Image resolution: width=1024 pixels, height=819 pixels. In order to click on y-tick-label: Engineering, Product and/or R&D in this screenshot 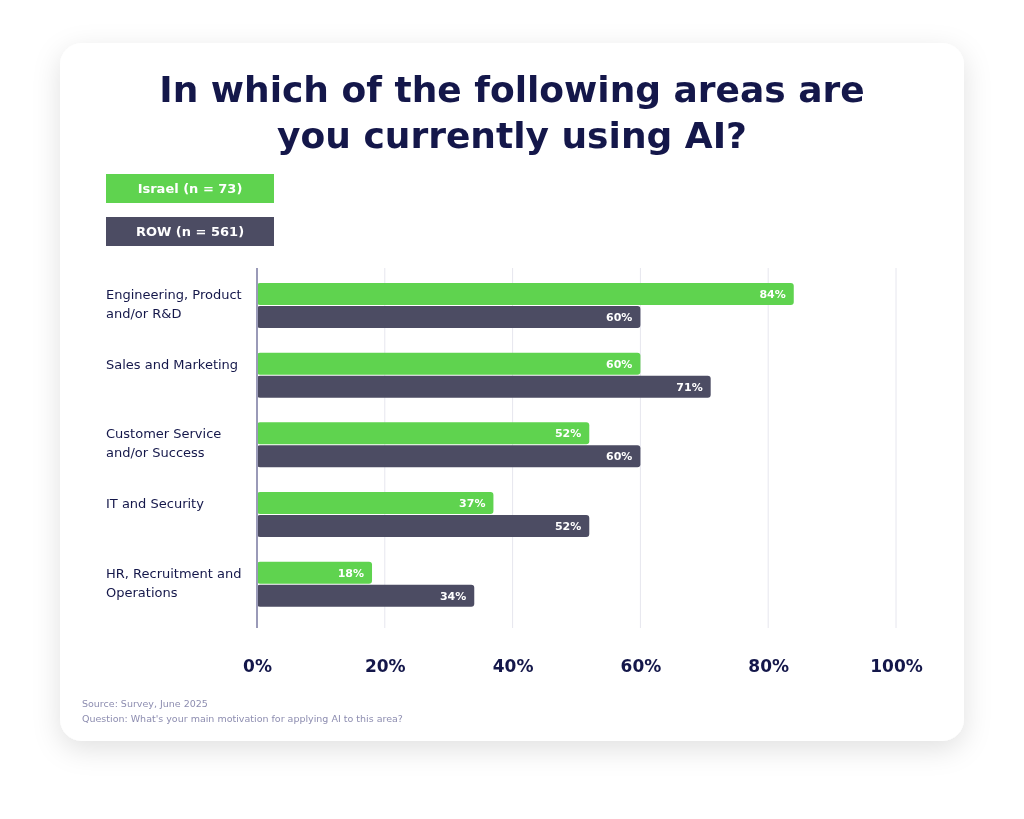, I will do `click(174, 304)`.